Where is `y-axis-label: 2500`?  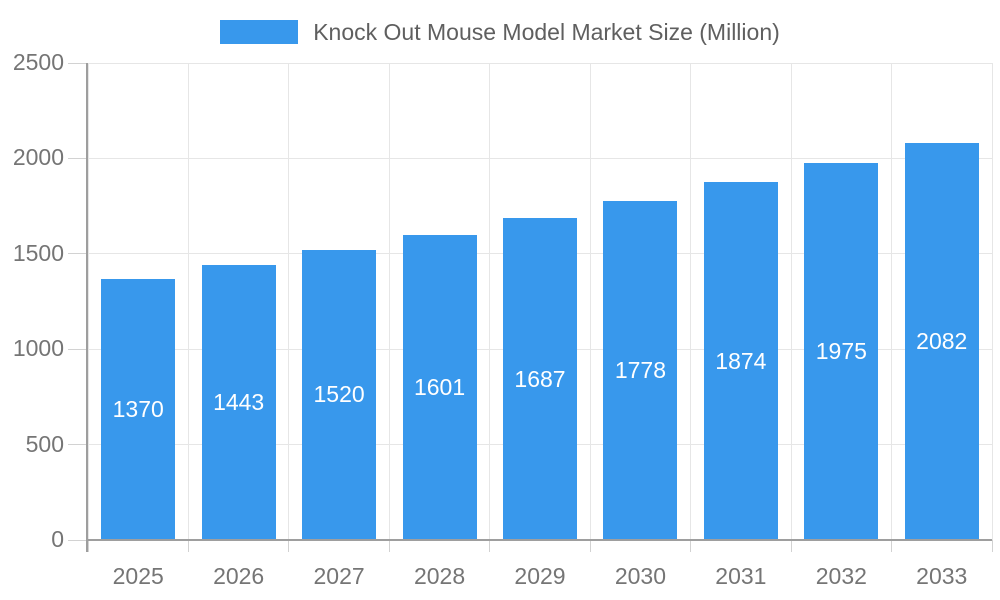 y-axis-label: 2500 is located at coordinates (38, 61).